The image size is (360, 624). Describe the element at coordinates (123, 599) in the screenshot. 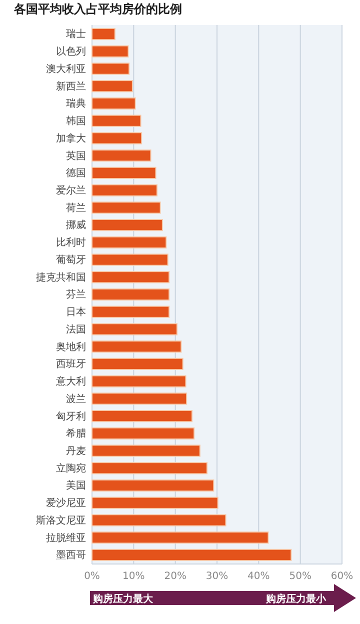

I see `text: 购房压力最大` at that location.